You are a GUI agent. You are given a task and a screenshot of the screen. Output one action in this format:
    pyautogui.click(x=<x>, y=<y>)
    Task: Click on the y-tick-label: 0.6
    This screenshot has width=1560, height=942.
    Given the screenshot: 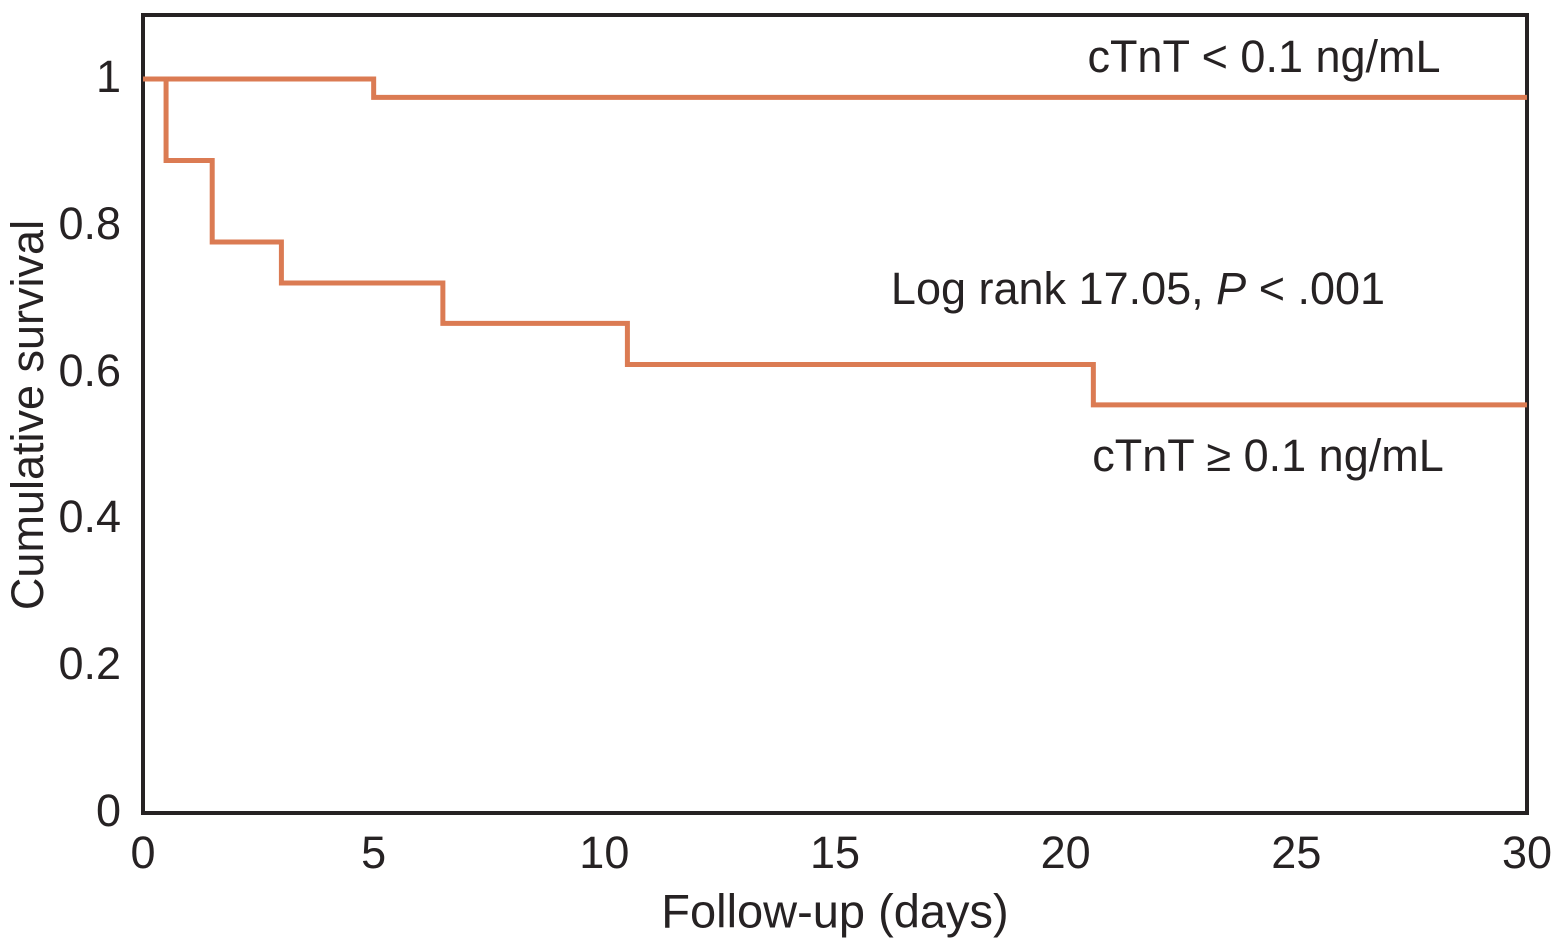 What is the action you would take?
    pyautogui.click(x=89, y=370)
    